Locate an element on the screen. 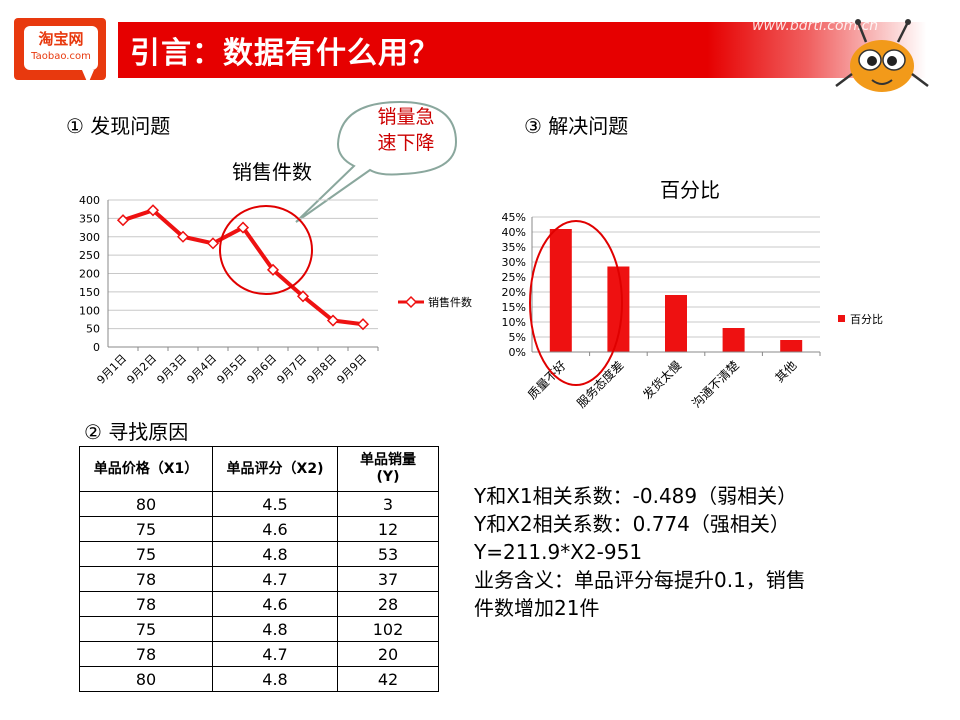 This screenshot has width=960, height=720. site-watermark: www.bdrtl.com.cn is located at coordinates (815, 26).